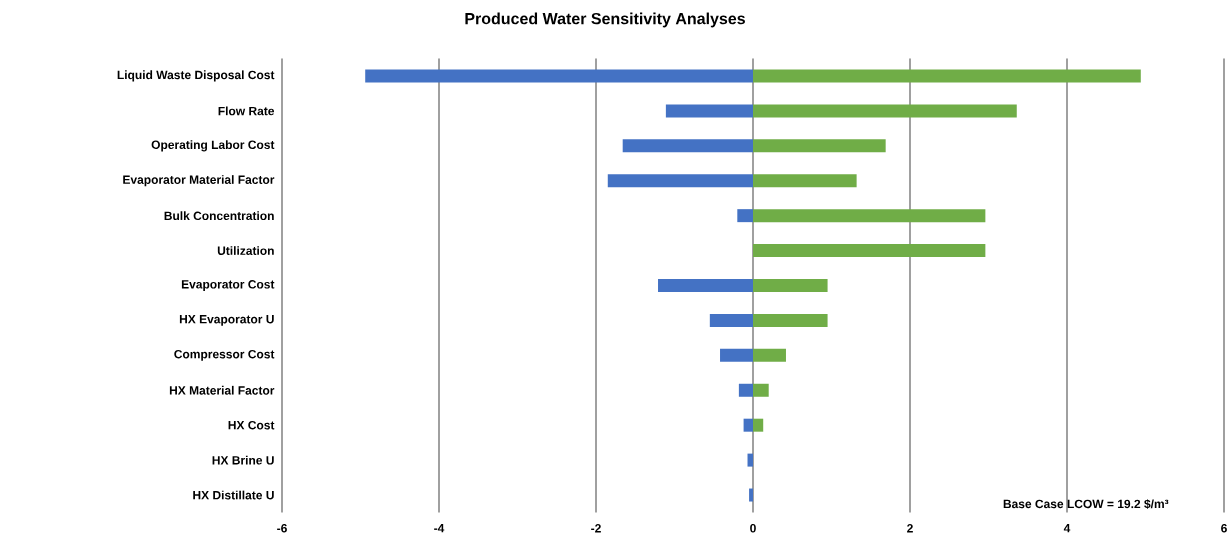 Image resolution: width=1232 pixels, height=551 pixels. I want to click on y-tick-label: Evaporator Material Factor, so click(199, 181).